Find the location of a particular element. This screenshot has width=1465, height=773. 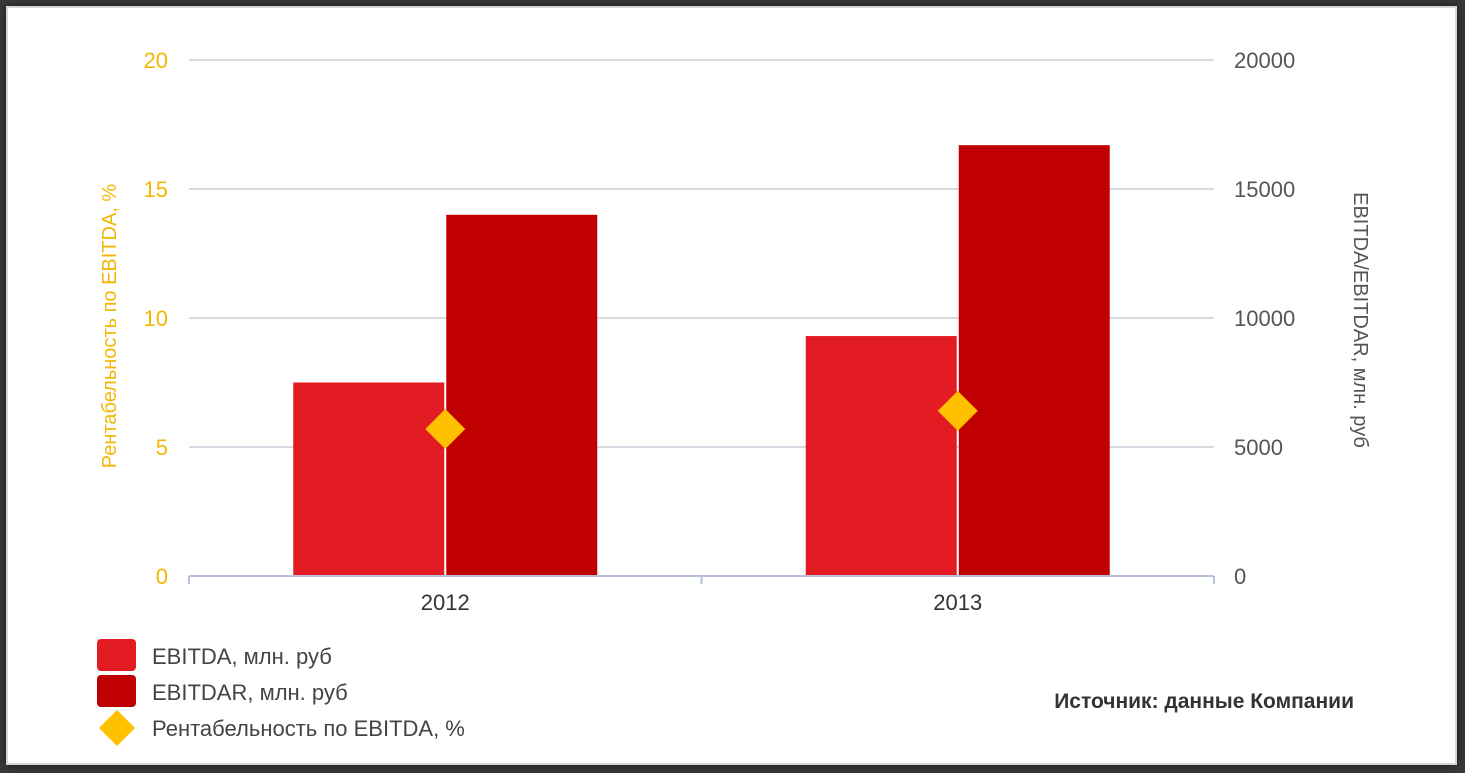

legend-label-ebitda: EBITDA, млн. руб is located at coordinates (242, 656).